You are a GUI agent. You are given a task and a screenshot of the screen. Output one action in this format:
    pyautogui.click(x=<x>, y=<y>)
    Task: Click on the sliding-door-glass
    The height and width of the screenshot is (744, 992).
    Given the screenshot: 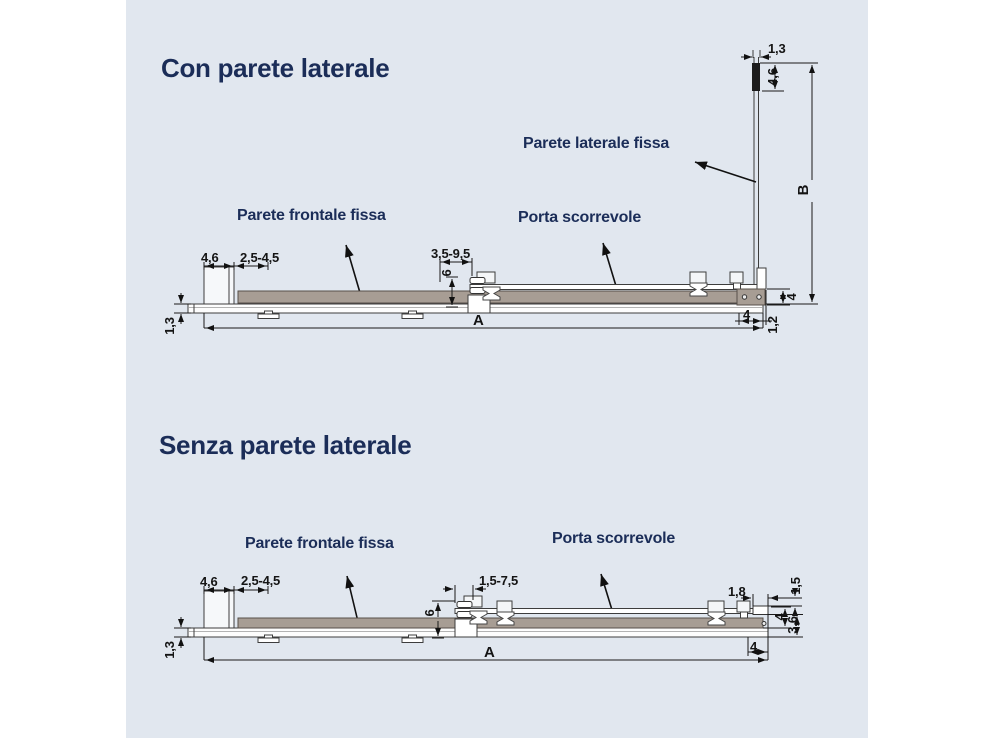 What is the action you would take?
    pyautogui.click(x=614, y=287)
    